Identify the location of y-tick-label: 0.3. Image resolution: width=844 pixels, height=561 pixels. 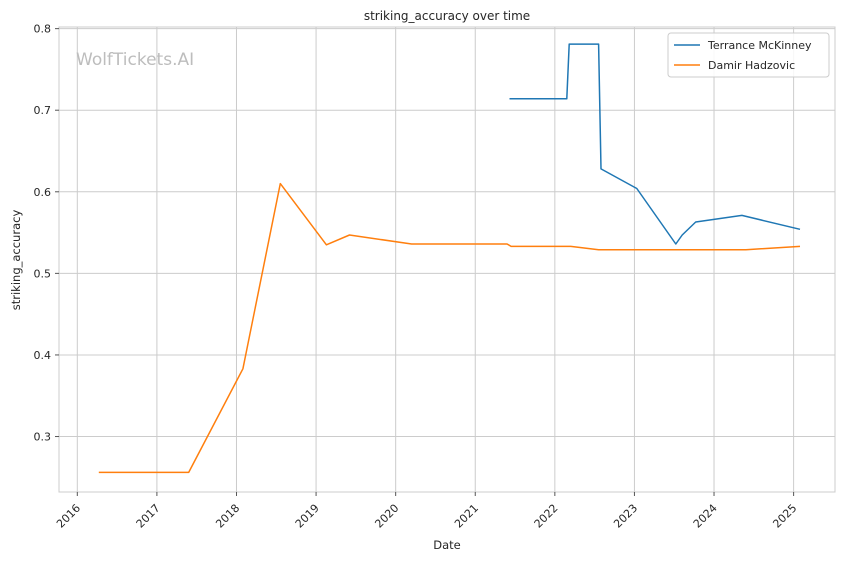
(43, 437).